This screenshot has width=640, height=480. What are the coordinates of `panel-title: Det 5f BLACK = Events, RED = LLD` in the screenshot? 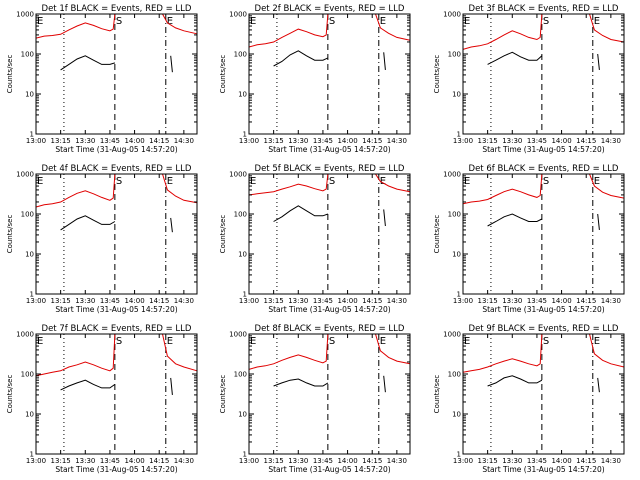 It's located at (330, 169).